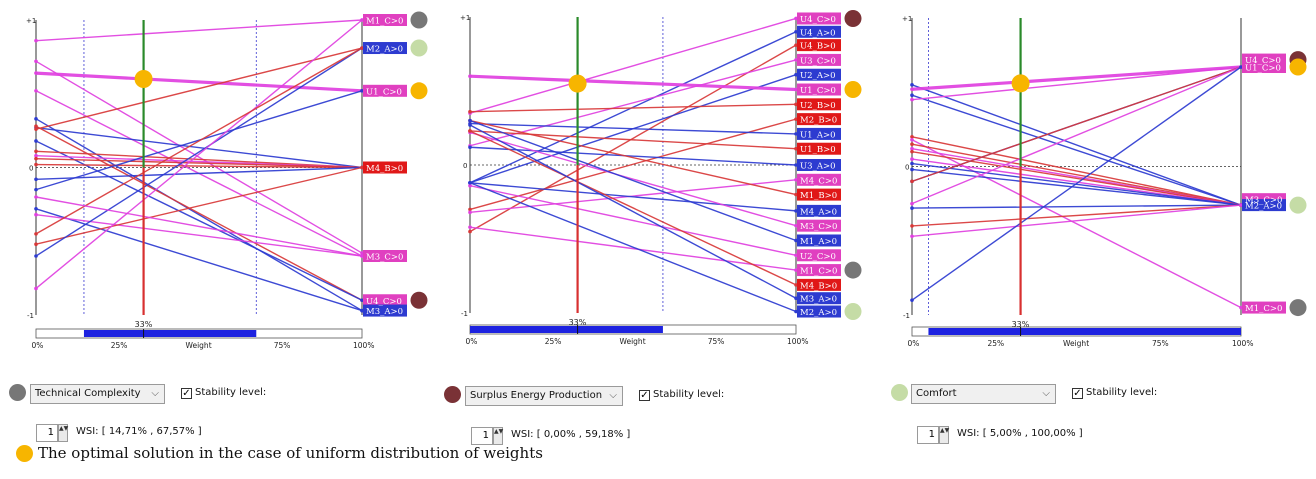 The height and width of the screenshot is (479, 1316). What do you see at coordinates (818, 20) in the screenshot?
I see `alternative-label: U4_C>0` at bounding box center [818, 20].